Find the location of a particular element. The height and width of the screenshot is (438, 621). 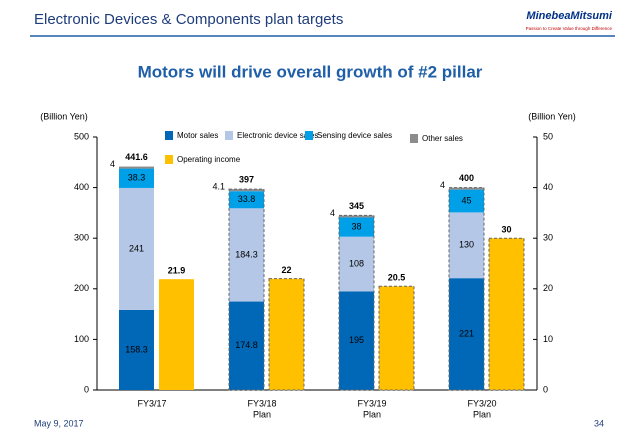

y-tick-label: 400 is located at coordinates (81, 187).